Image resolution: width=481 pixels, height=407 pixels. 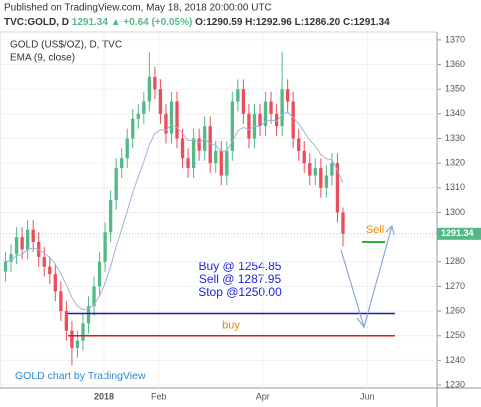 What do you see at coordinates (455, 384) in the screenshot?
I see `y-tick-label: 1230` at bounding box center [455, 384].